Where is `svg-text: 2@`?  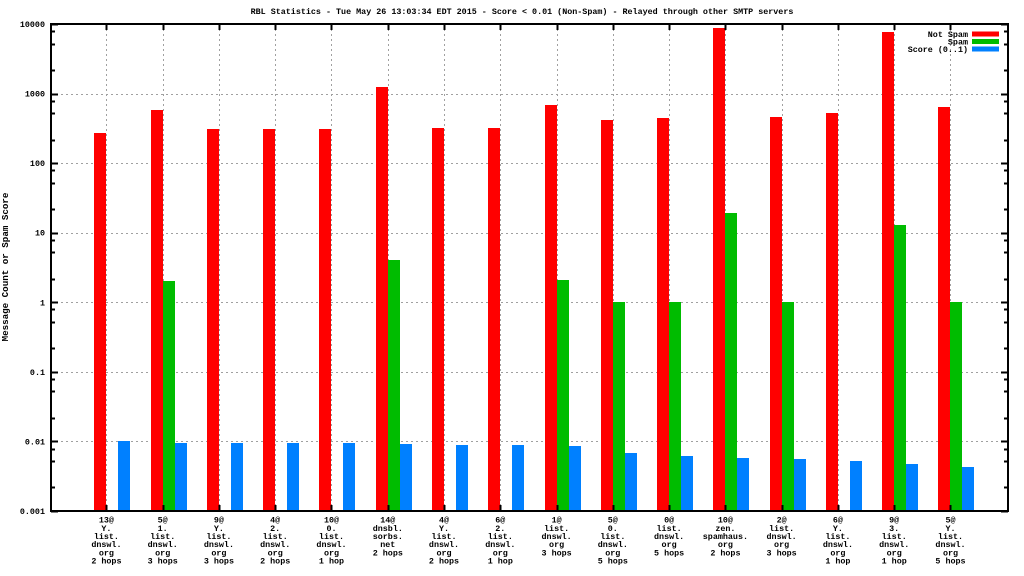
svg-text: 2@ is located at coordinates (782, 521).